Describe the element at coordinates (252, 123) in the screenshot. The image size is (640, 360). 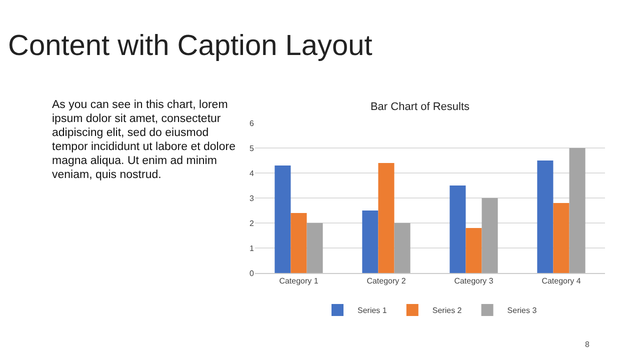
I see `y-tick-label: 6` at that location.